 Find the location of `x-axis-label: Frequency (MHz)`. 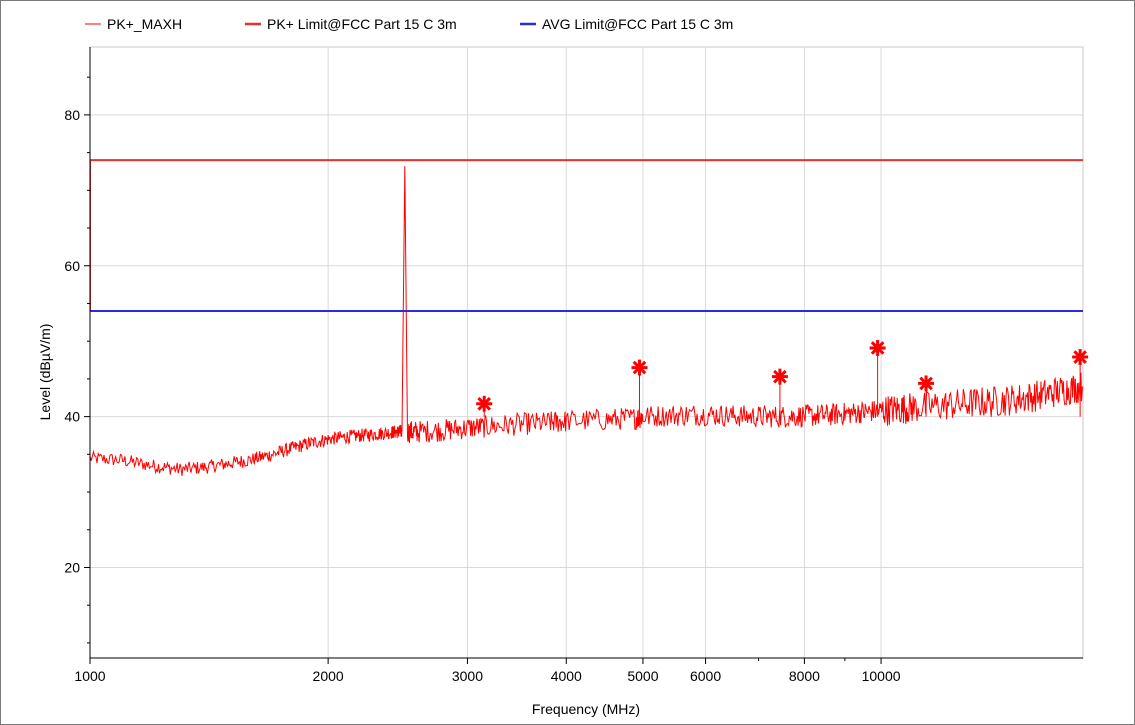

x-axis-label: Frequency (MHz) is located at coordinates (586, 709).